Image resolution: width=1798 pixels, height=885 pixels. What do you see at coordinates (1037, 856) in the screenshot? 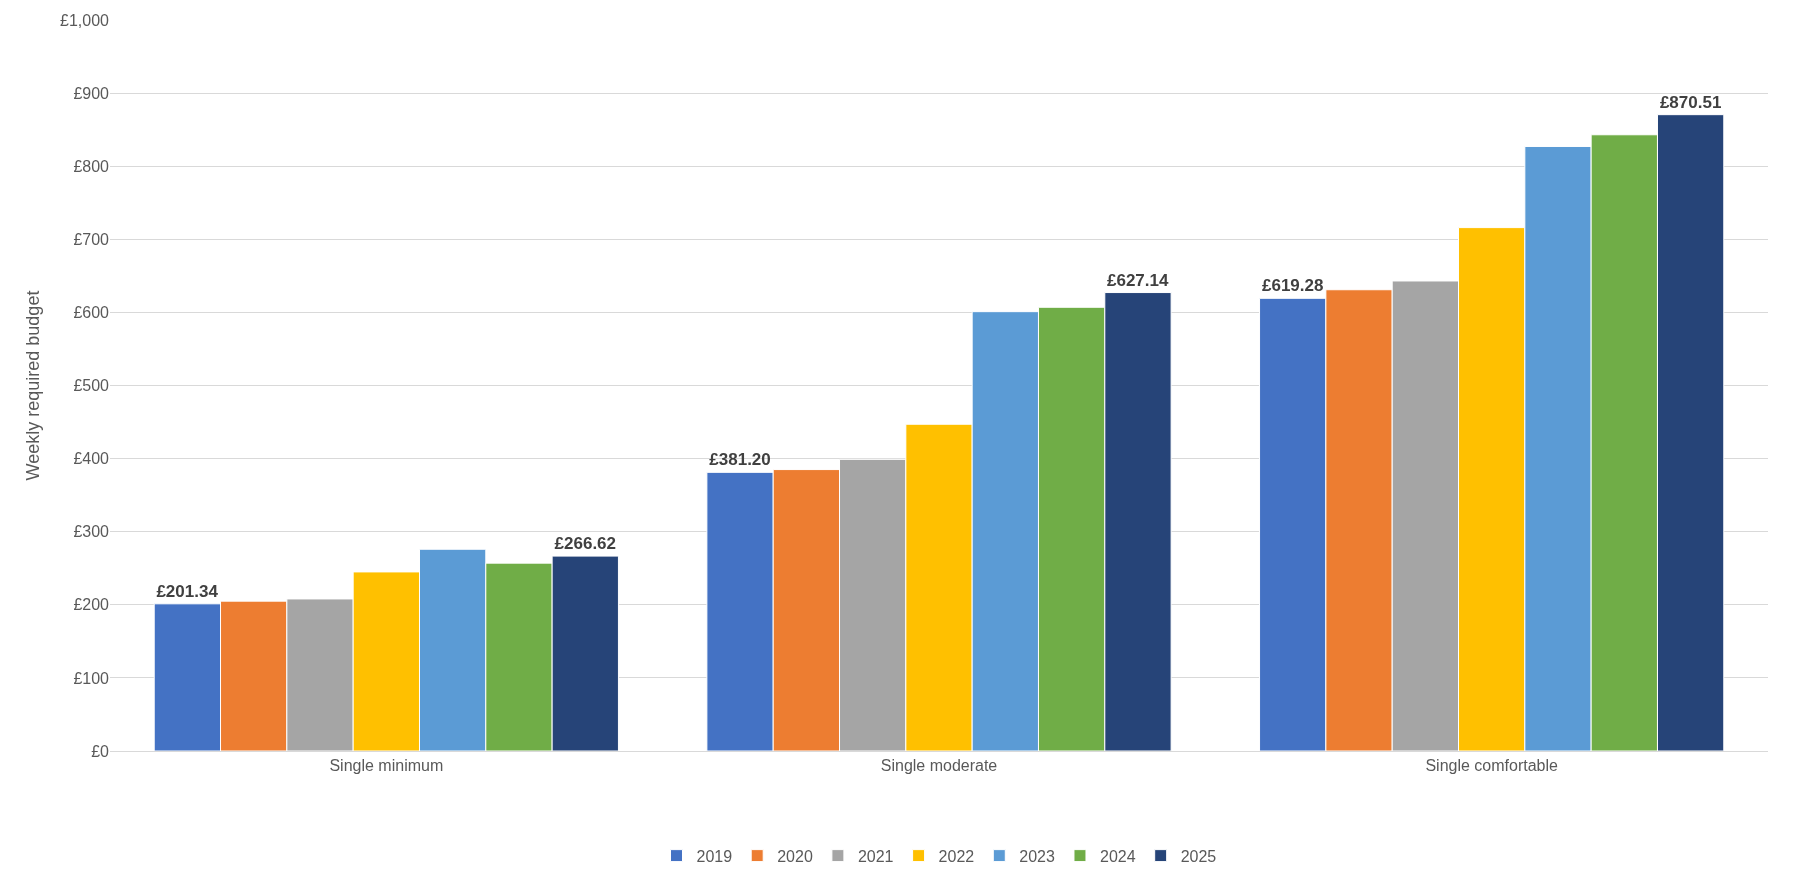
I see `legend-label: 2023` at bounding box center [1037, 856].